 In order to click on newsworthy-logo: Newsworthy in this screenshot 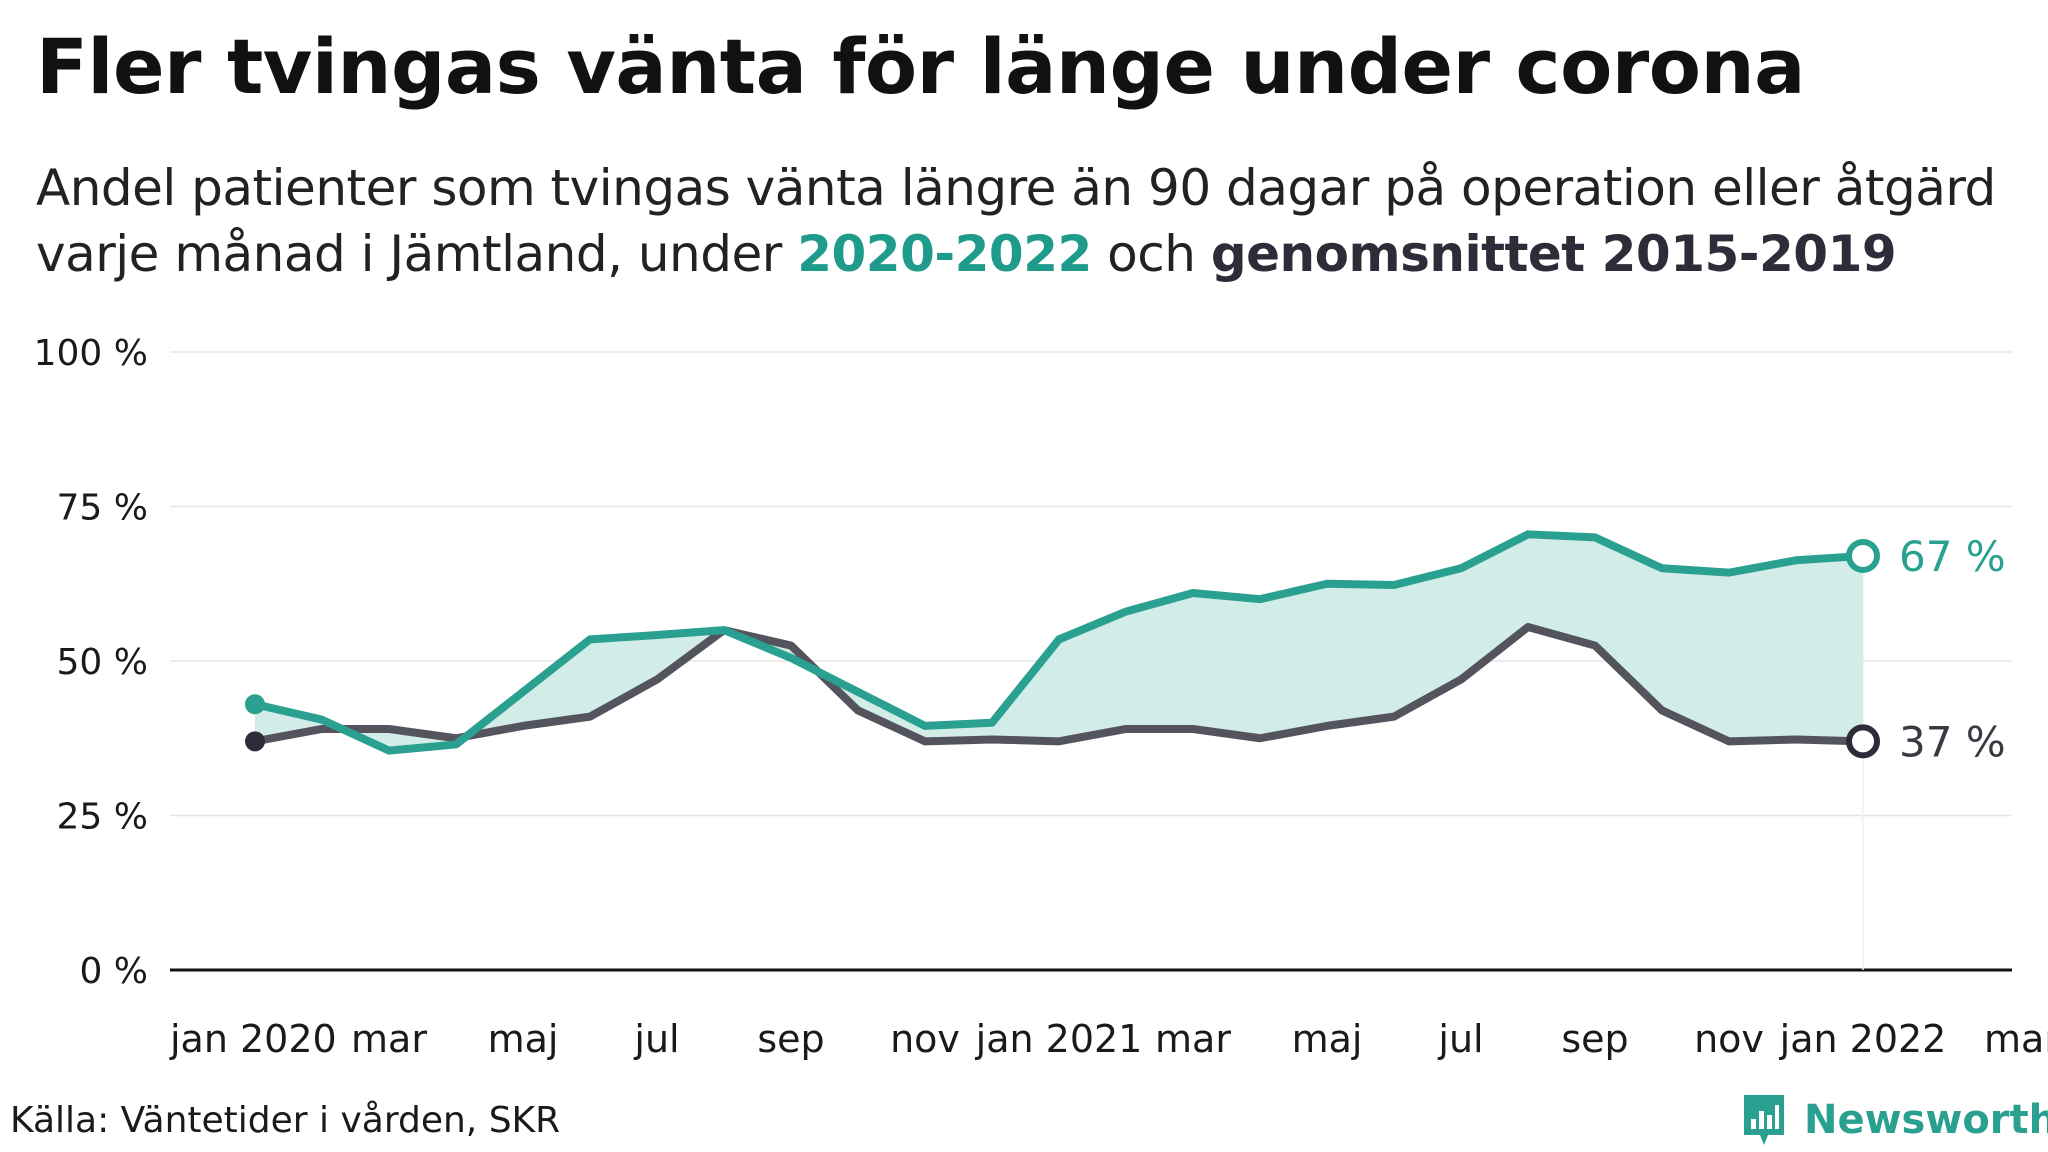, I will do `click(1894, 1120)`.